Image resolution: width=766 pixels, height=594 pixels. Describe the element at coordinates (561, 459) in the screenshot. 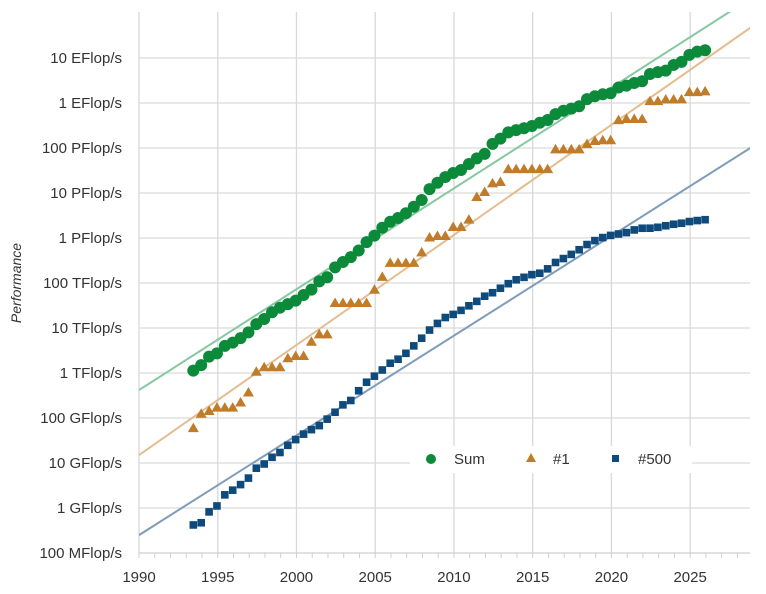

I see `legend-top1-label: #1` at that location.